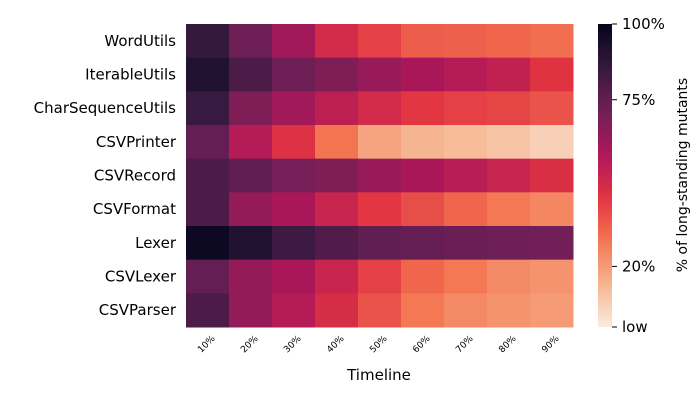 This screenshot has height=400, width=700. What do you see at coordinates (336, 345) in the screenshot?
I see `column-tick-label: 40%` at bounding box center [336, 345].